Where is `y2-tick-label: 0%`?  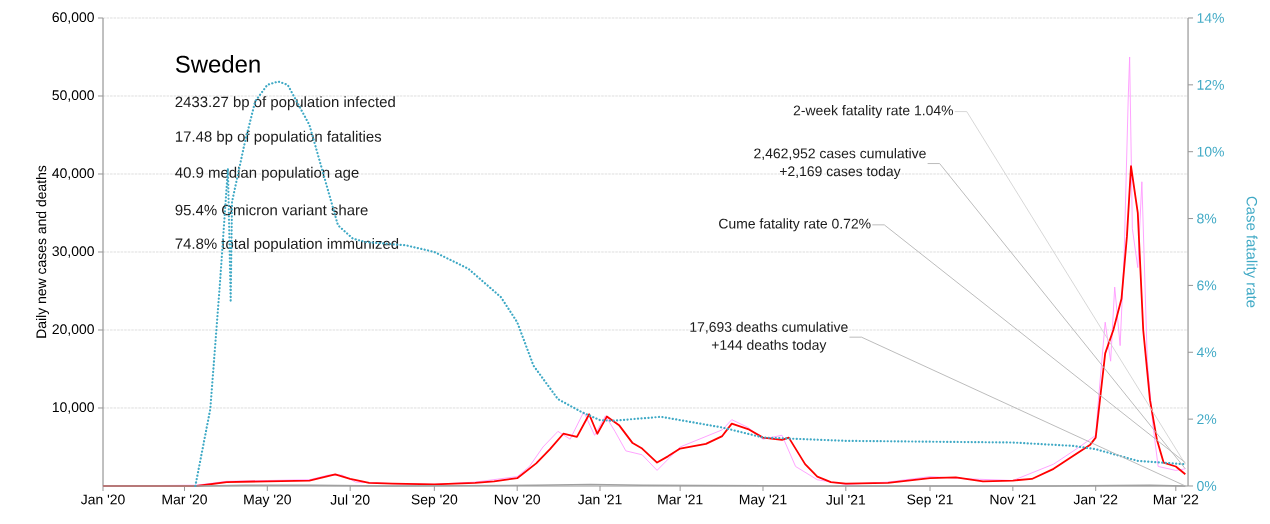 y2-tick-label: 0% is located at coordinates (1207, 486).